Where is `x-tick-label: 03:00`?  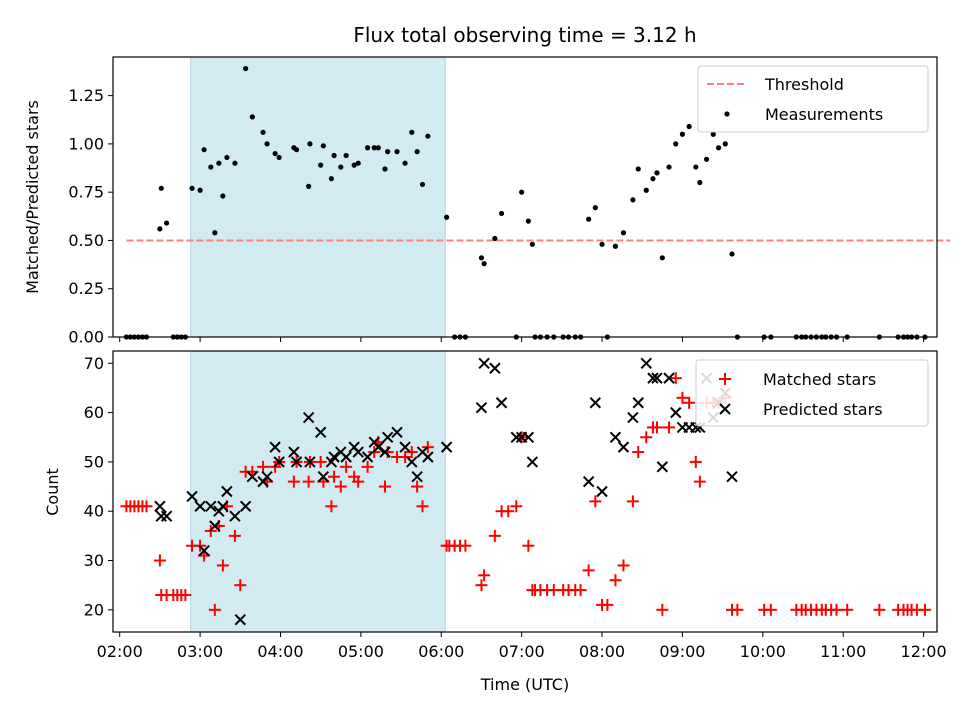 x-tick-label: 03:00 is located at coordinates (200, 651).